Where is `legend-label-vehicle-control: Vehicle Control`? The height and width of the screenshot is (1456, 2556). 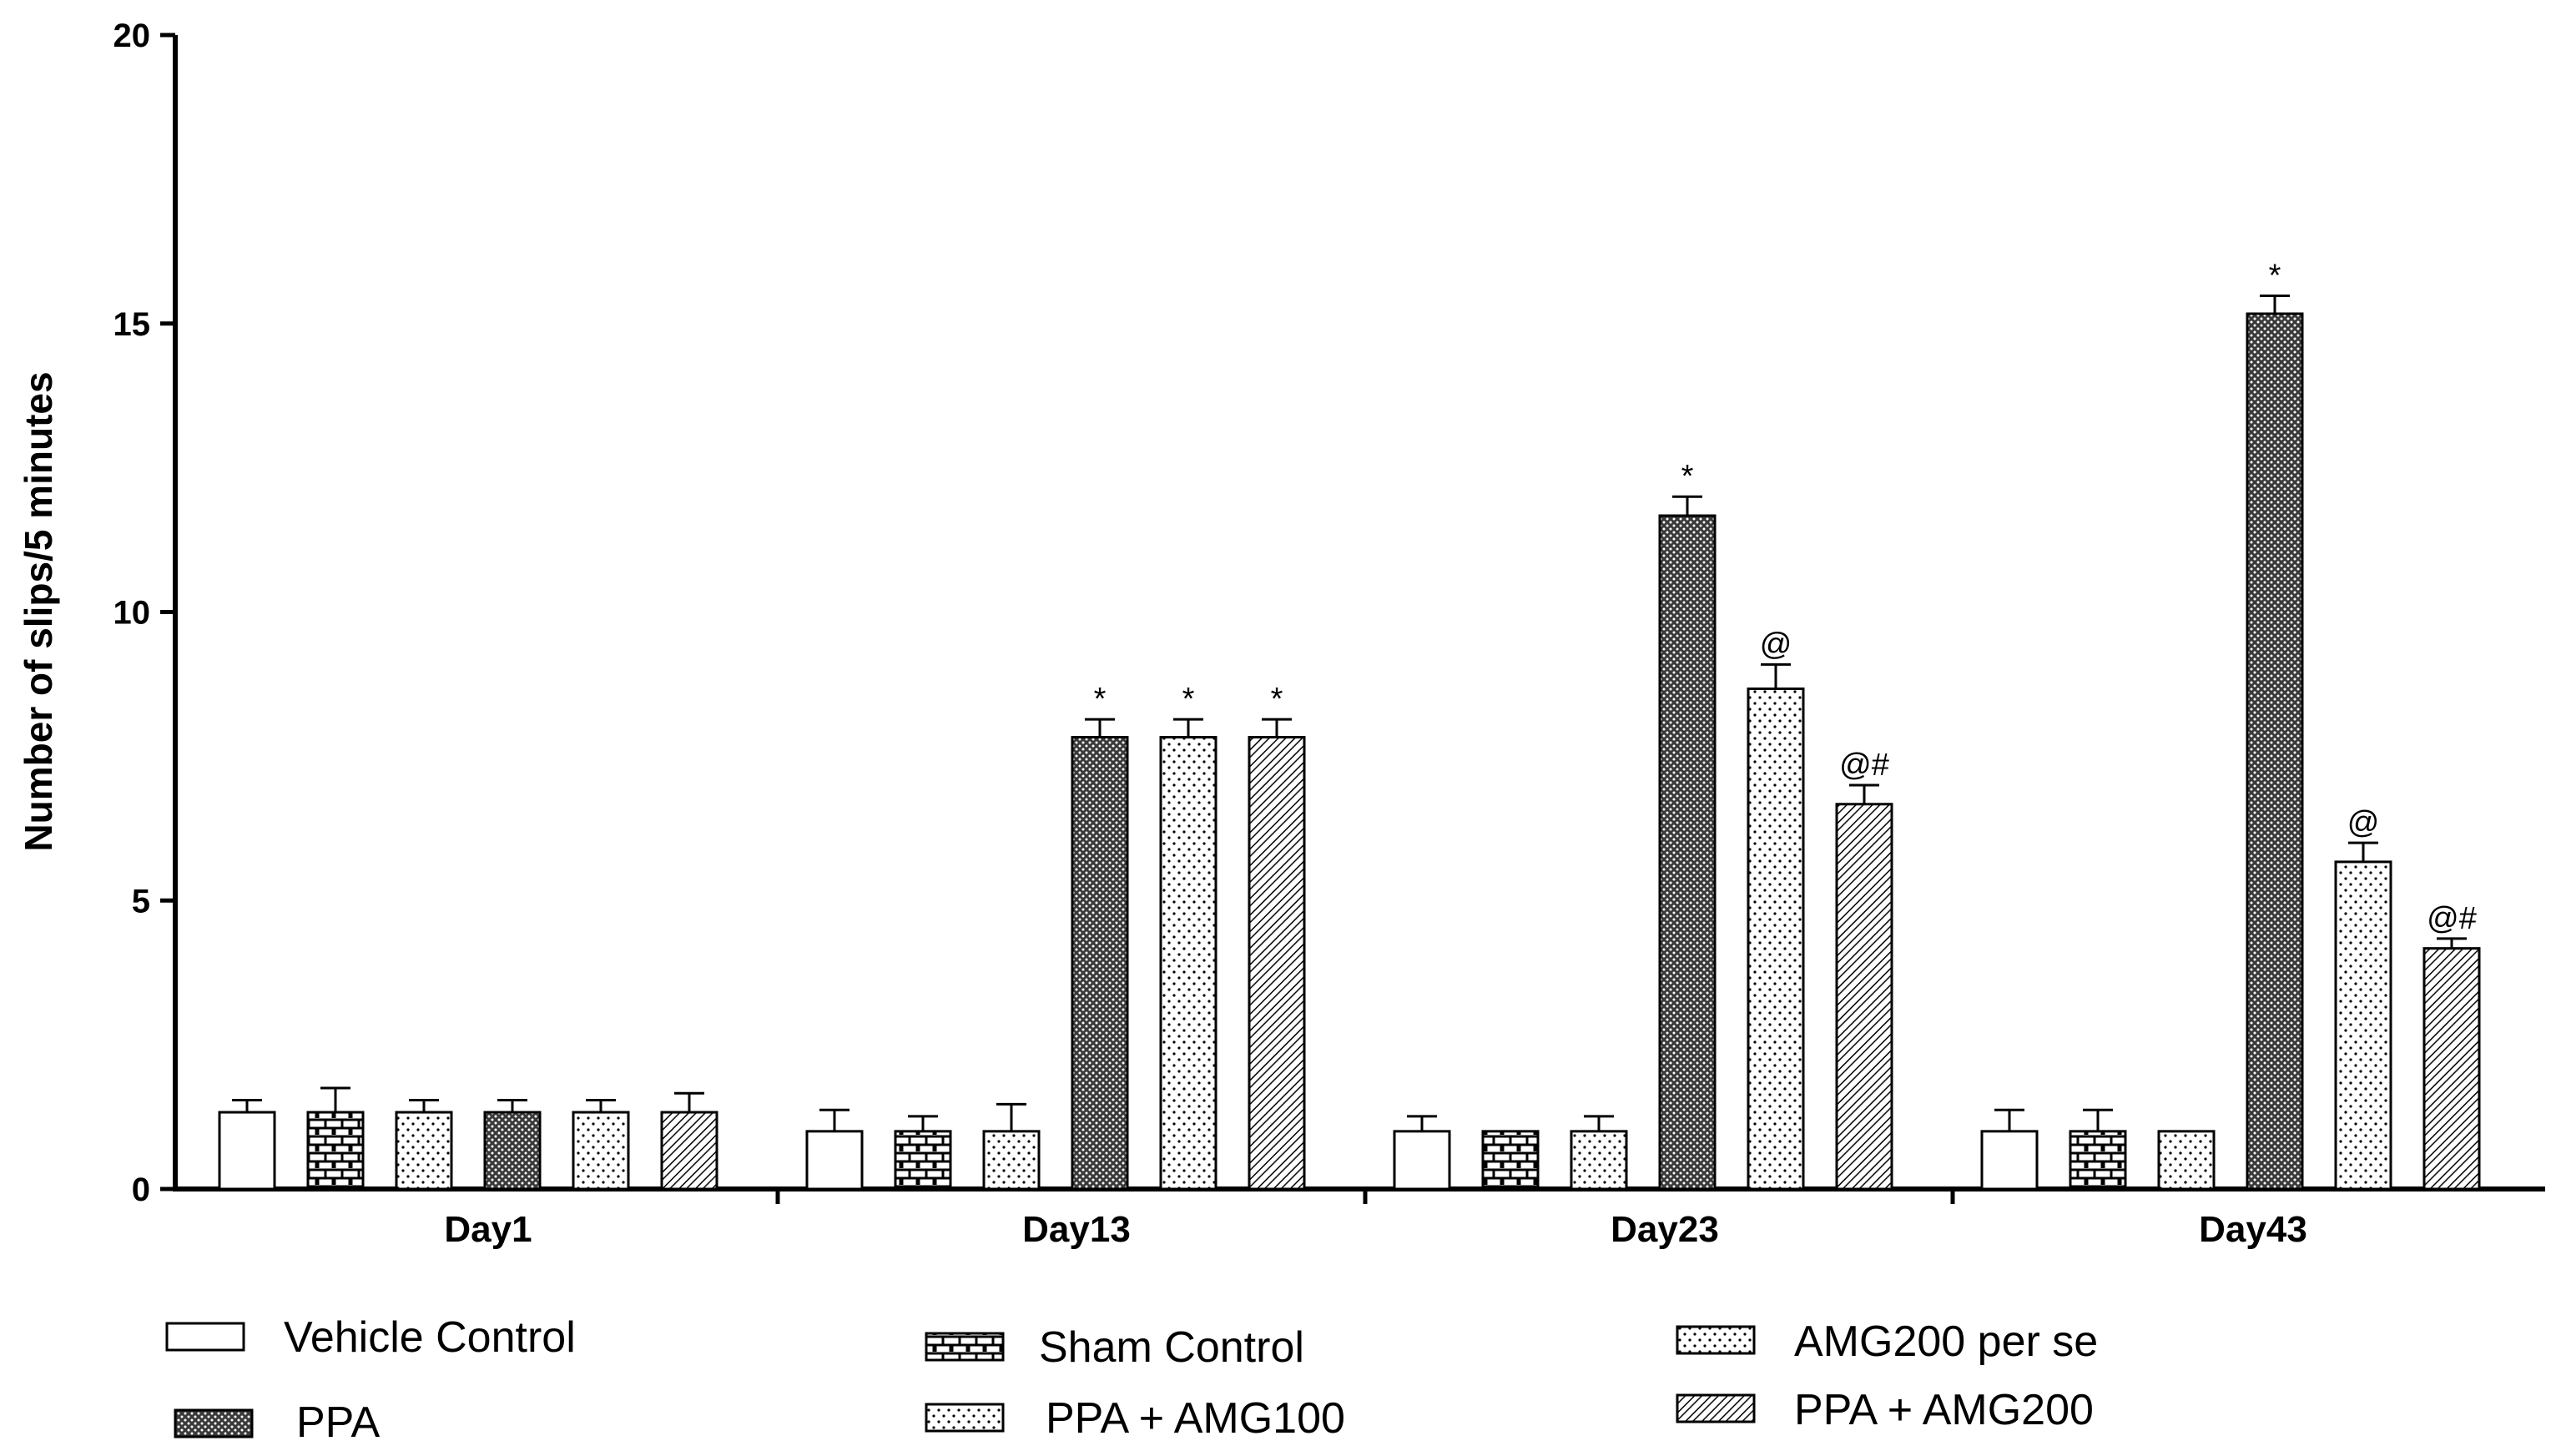
legend-label-vehicle-control: Vehicle Control is located at coordinates (430, 1337).